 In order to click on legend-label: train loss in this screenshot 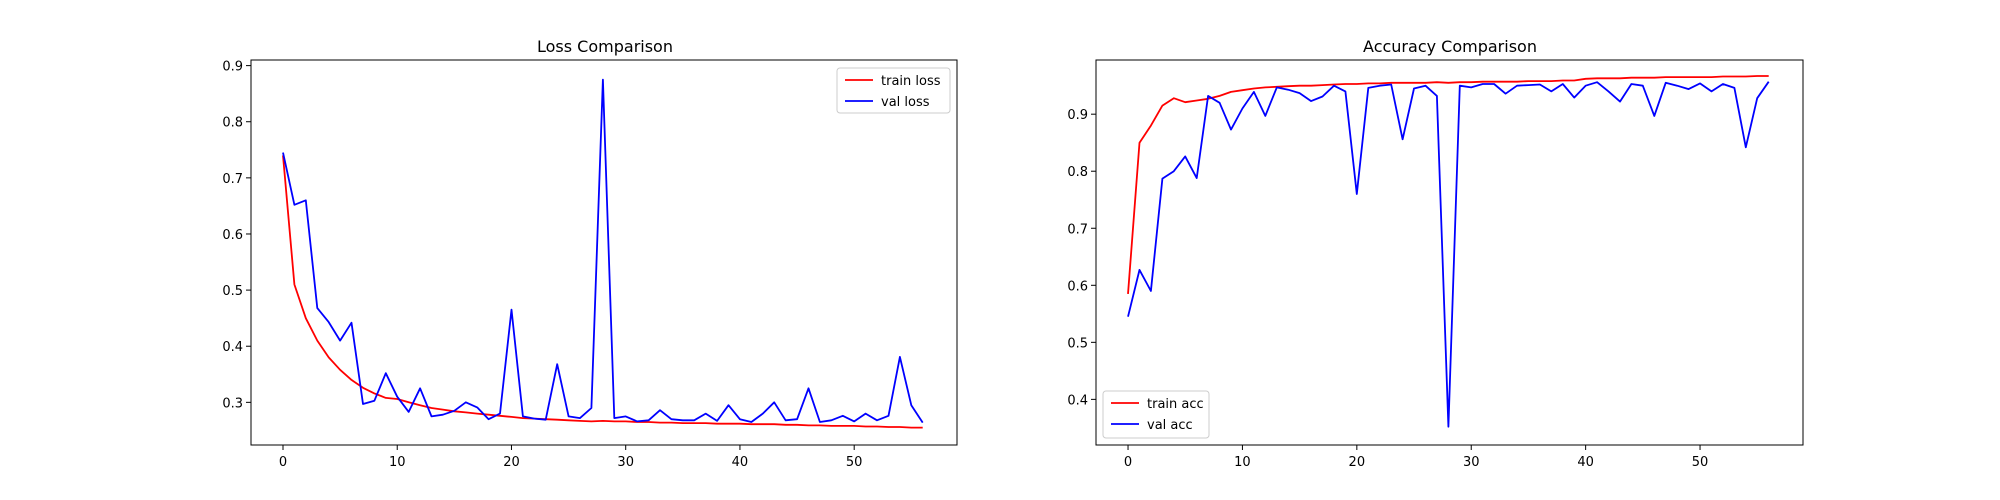, I will do `click(911, 81)`.